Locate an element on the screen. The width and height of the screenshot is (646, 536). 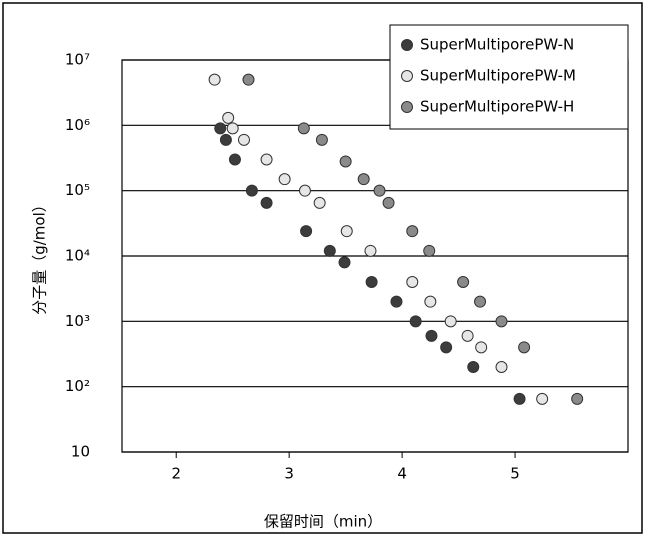
legend-label: SuperMultiporePW-M is located at coordinates (498, 76).